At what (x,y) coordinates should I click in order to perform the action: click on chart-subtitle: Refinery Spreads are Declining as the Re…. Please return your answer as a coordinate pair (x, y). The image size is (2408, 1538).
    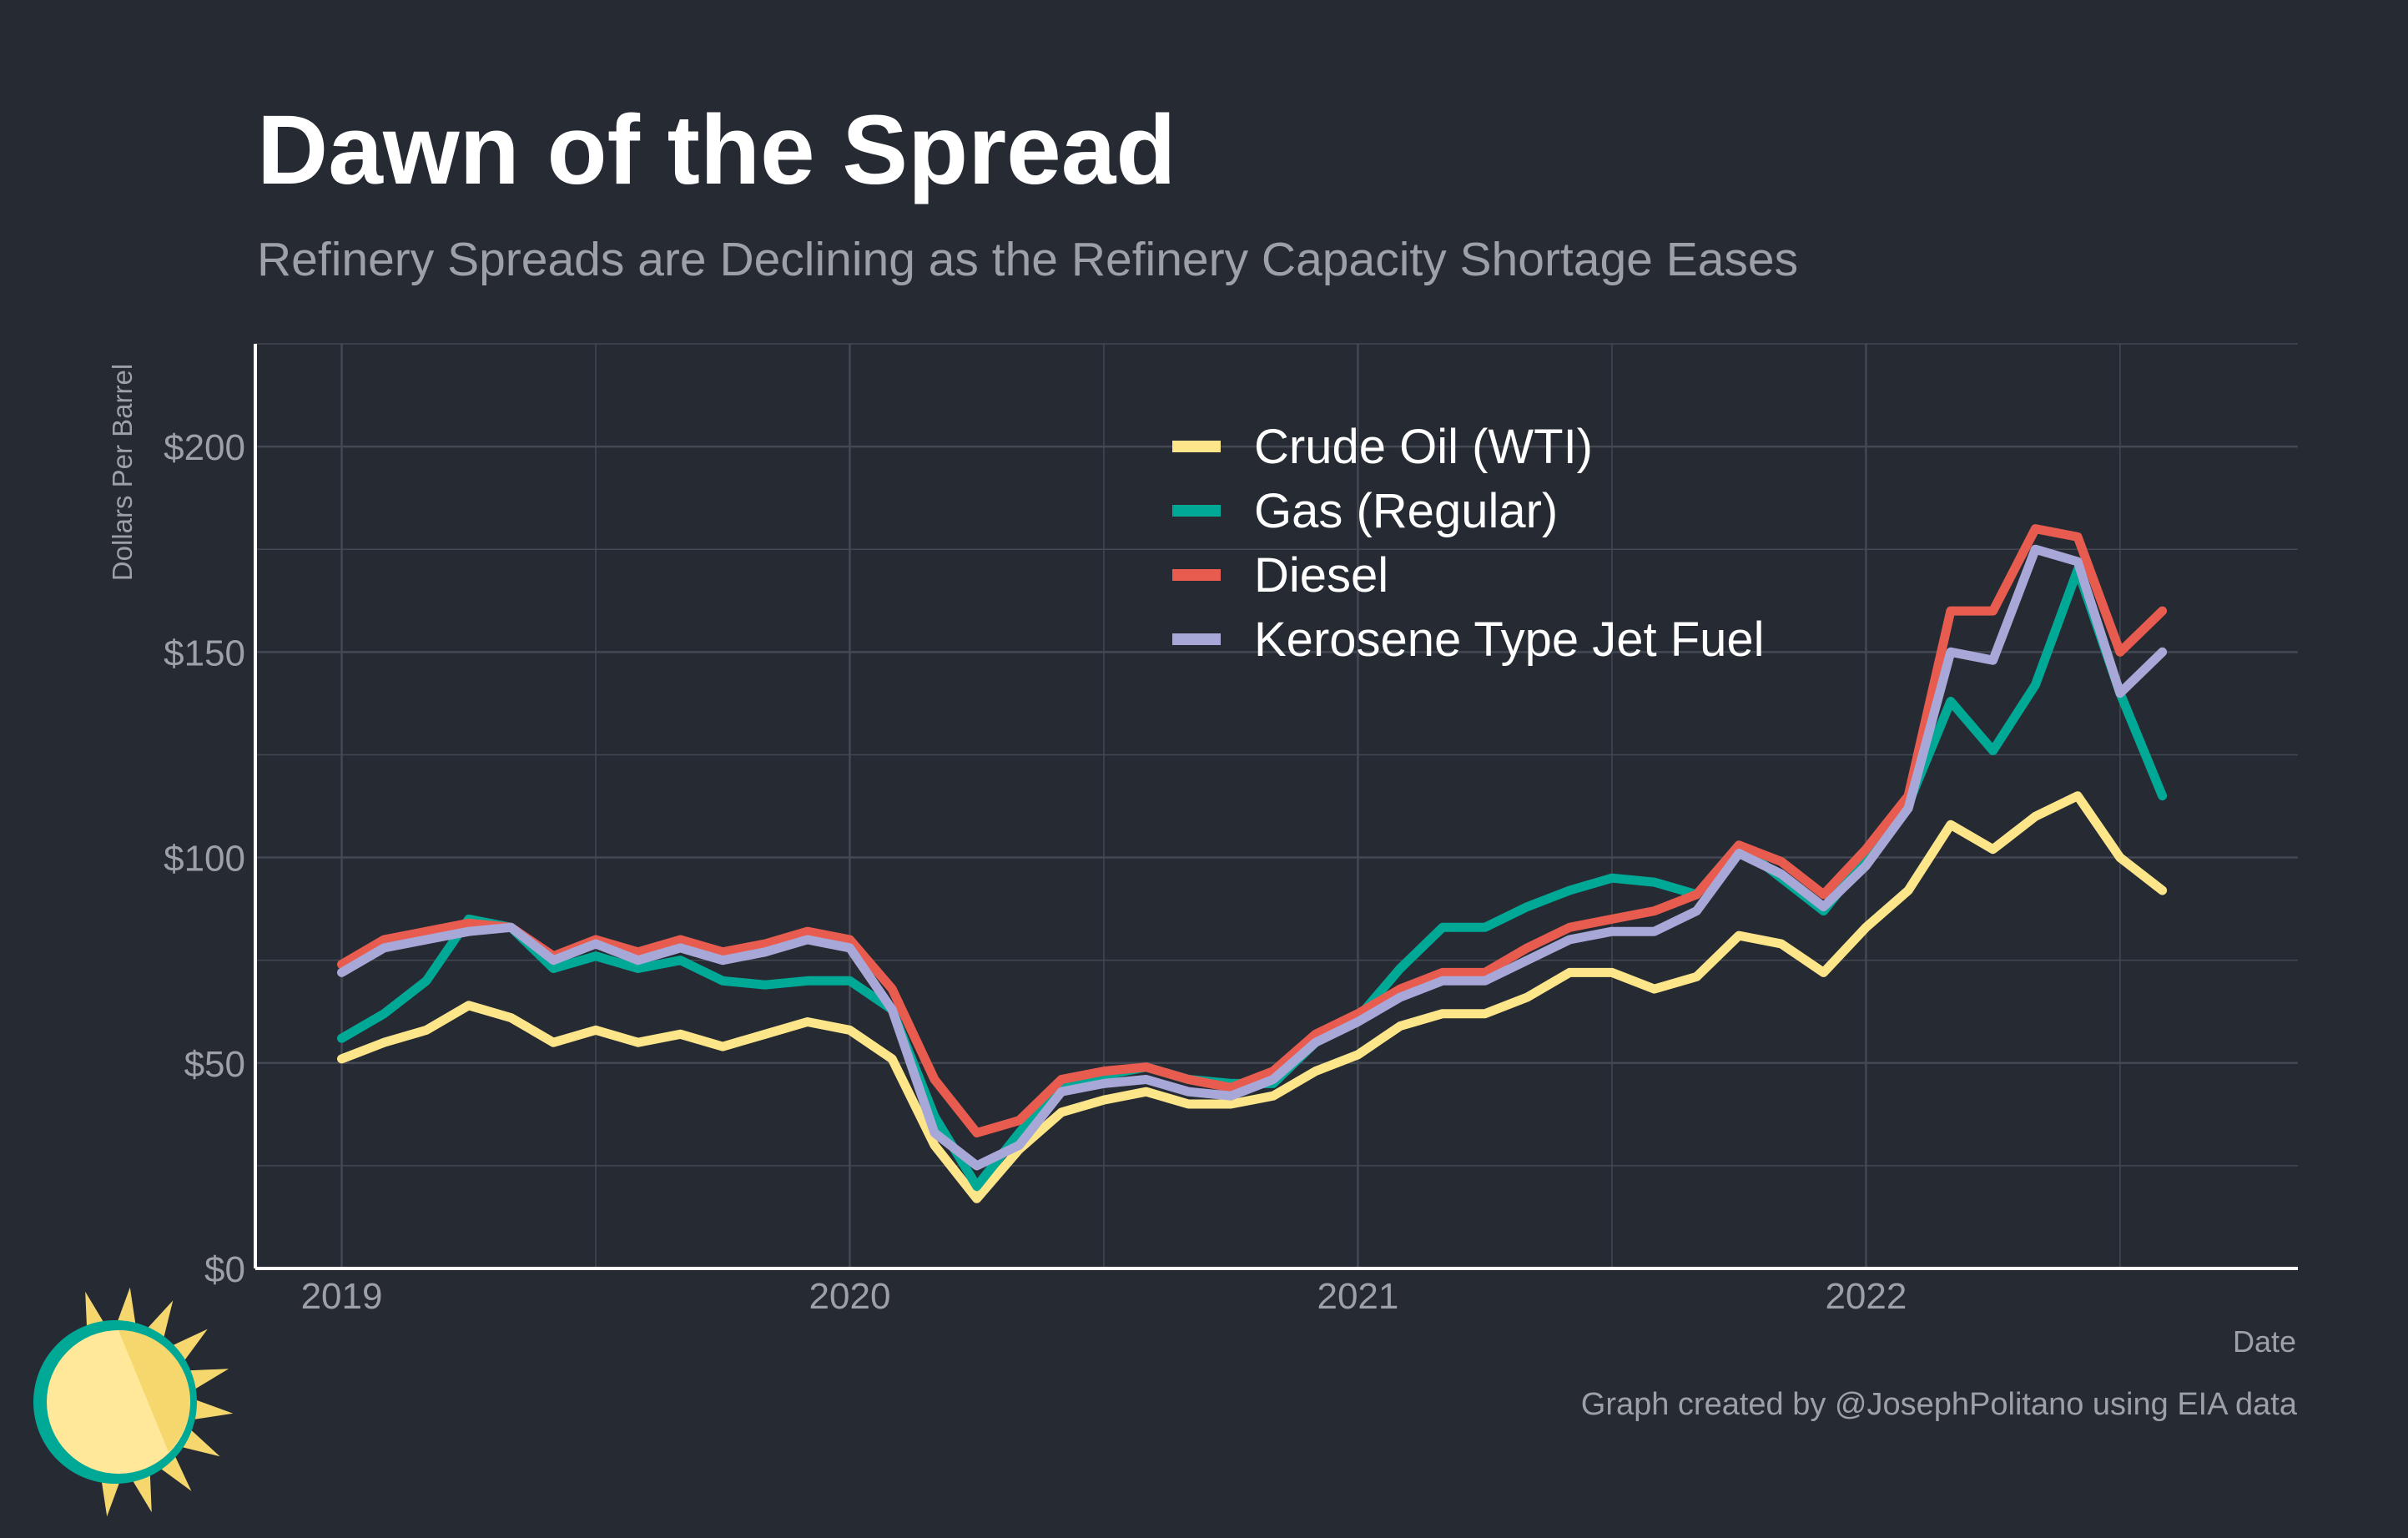
    Looking at the image, I should click on (1028, 259).